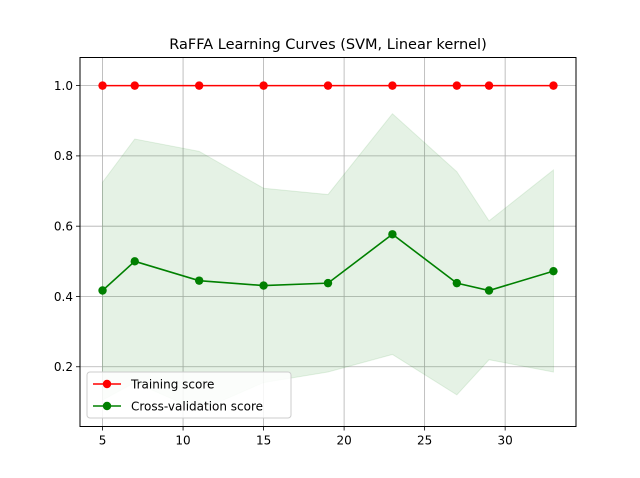 This screenshot has width=640, height=478. What do you see at coordinates (306, 437) in the screenshot?
I see `x-axis-ticks: 5 10 15 20 25 30` at bounding box center [306, 437].